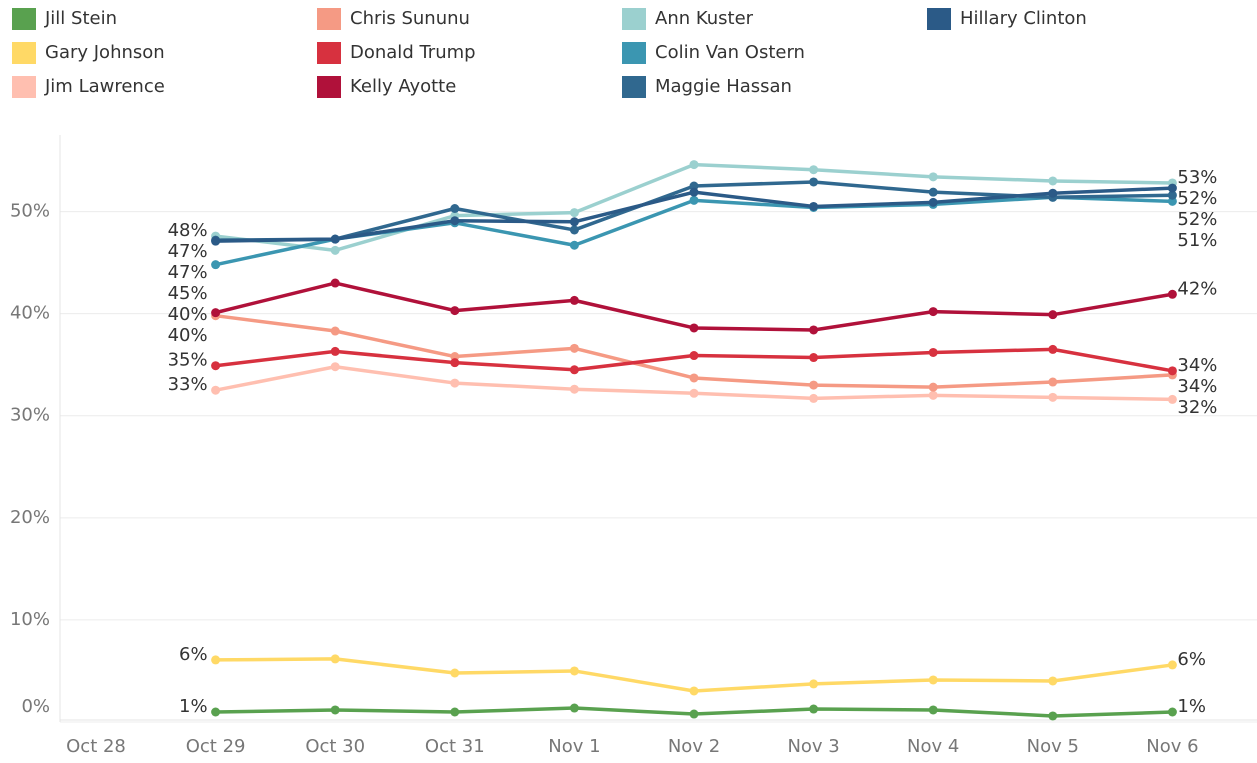 Image resolution: width=1257 pixels, height=763 pixels. I want to click on x-tick-label: Oct 28, so click(96, 746).